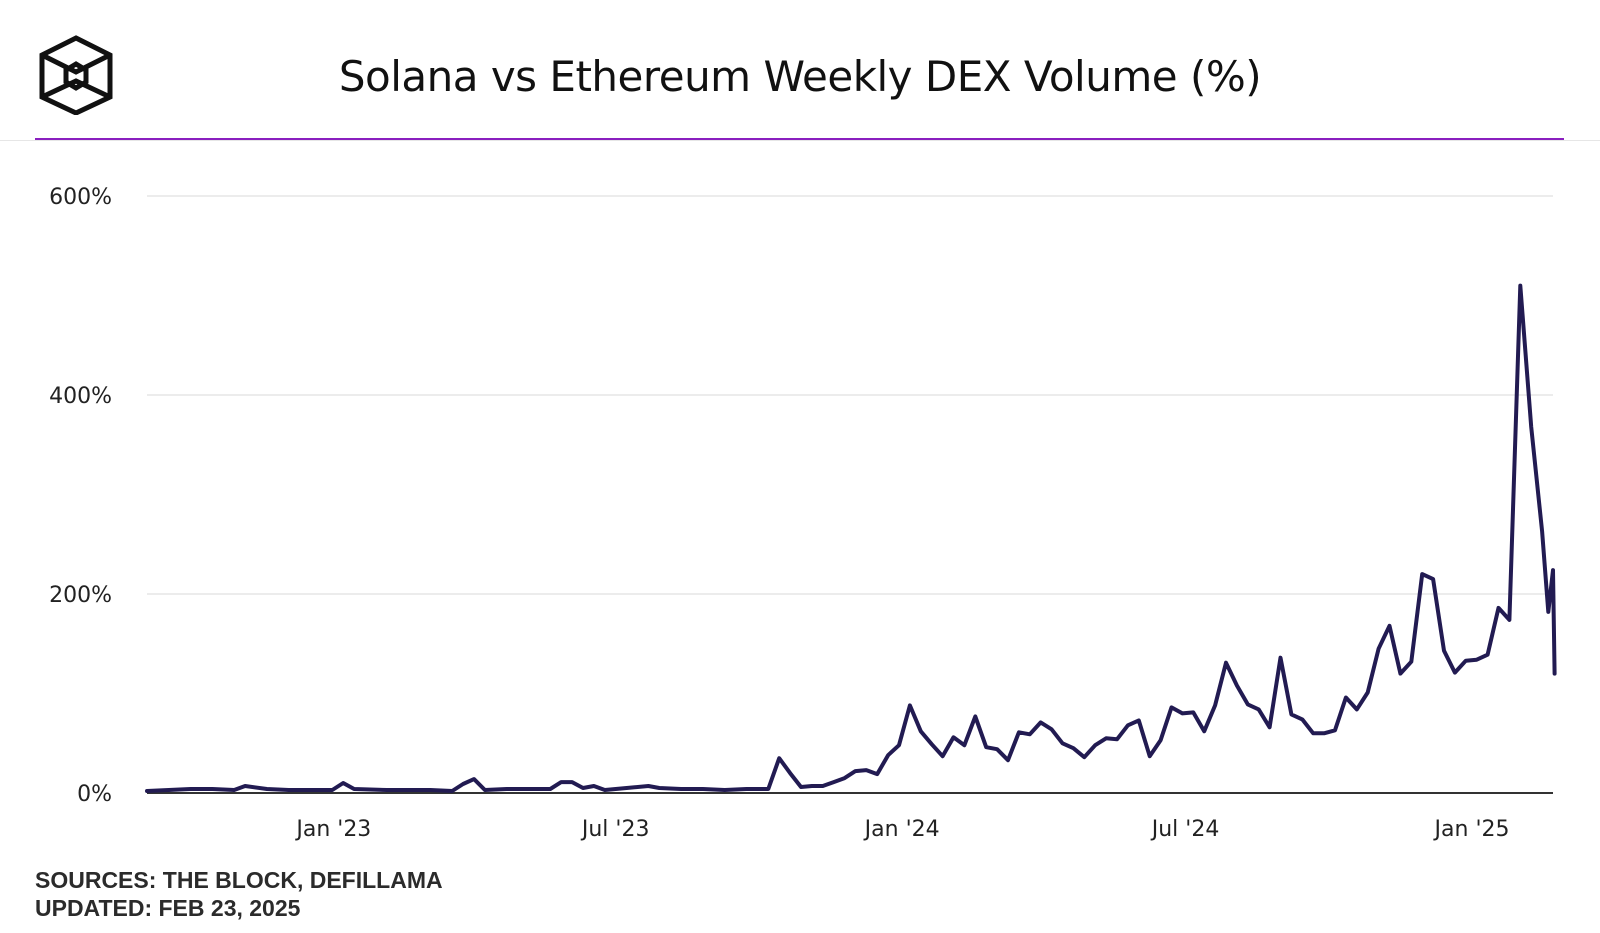 The width and height of the screenshot is (1600, 933). Describe the element at coordinates (80, 197) in the screenshot. I see `y-tick-label: 600%` at that location.